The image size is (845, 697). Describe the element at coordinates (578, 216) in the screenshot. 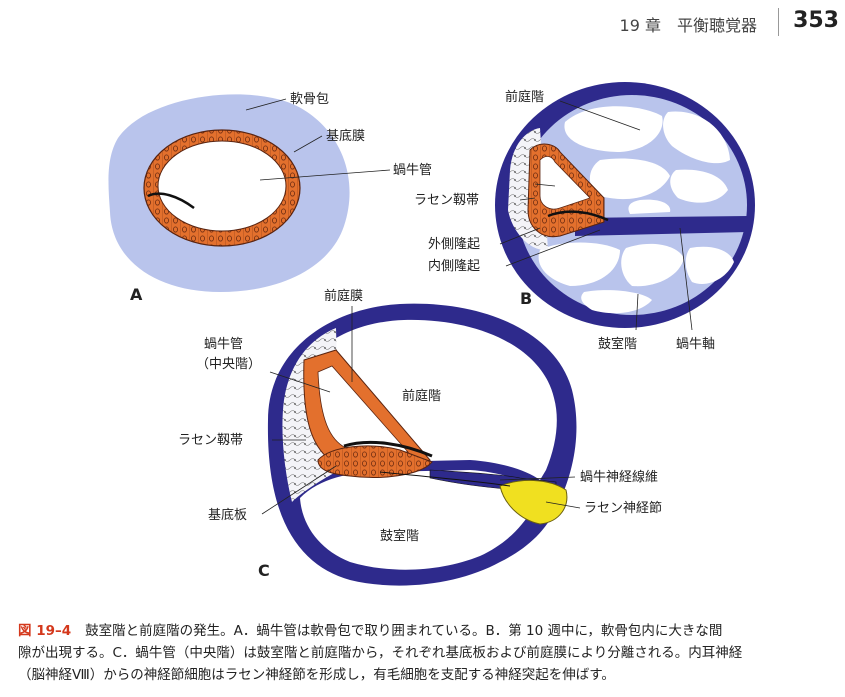

I see `duct-ridge-b` at that location.